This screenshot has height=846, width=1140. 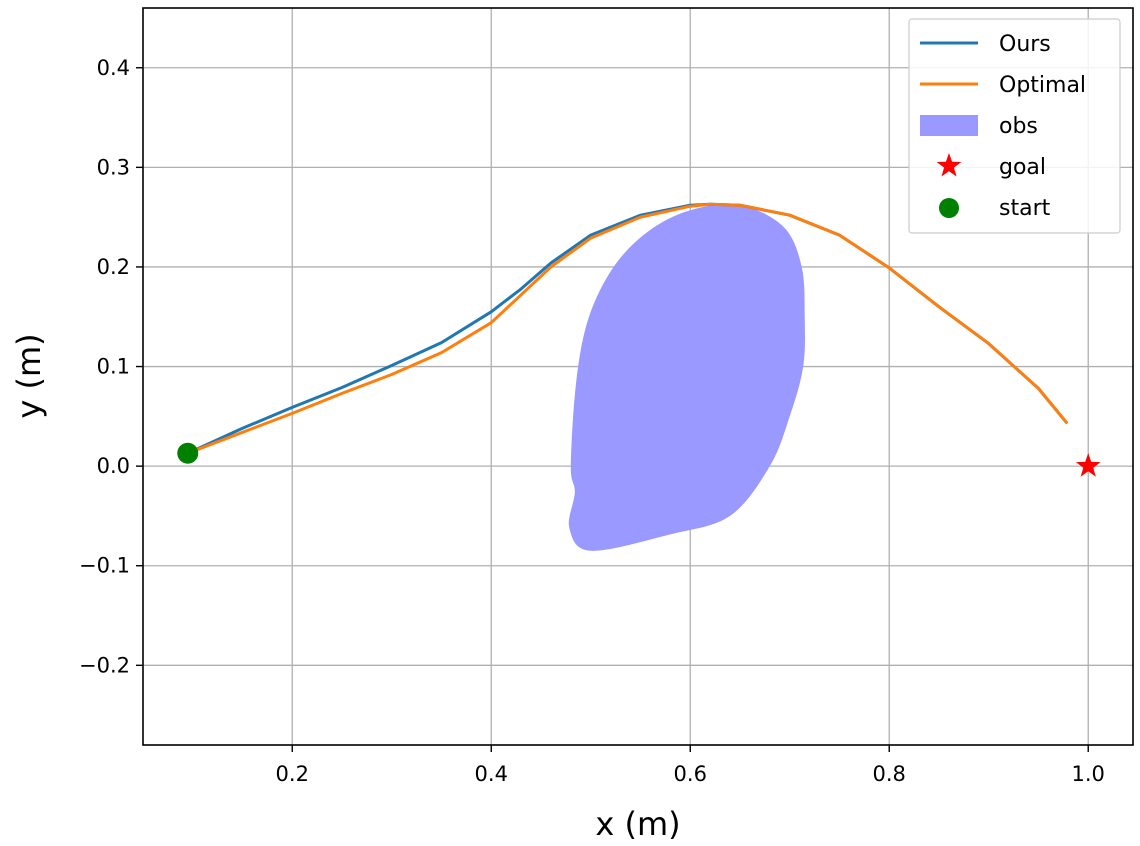 What do you see at coordinates (1042, 85) in the screenshot?
I see `legend-label-optimal: Optimal` at bounding box center [1042, 85].